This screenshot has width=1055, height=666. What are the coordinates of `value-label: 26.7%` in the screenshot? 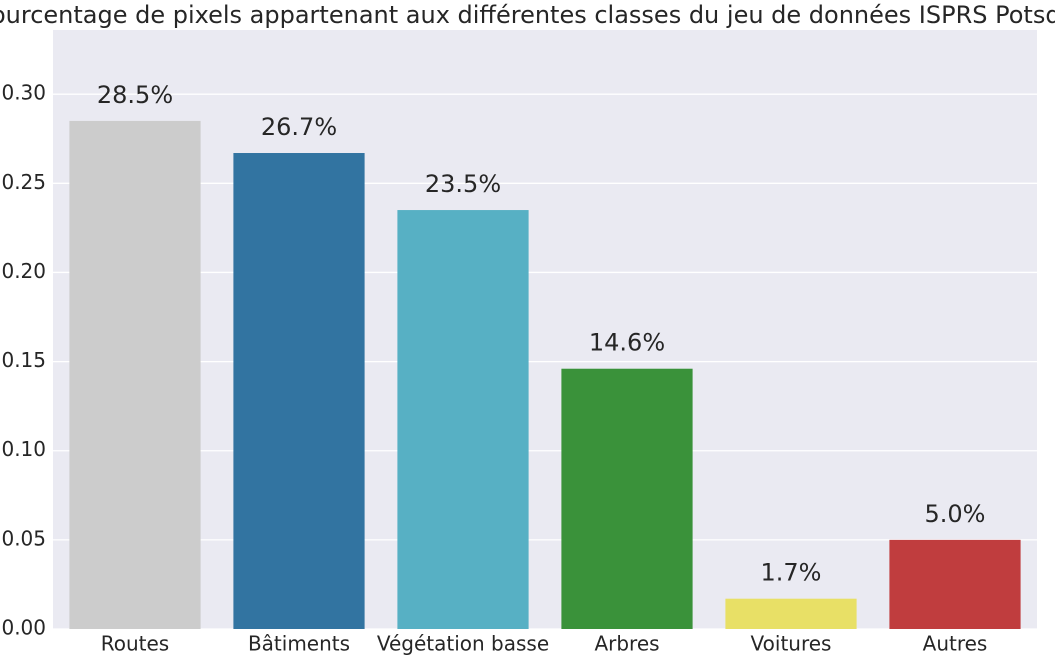 It's located at (299, 127).